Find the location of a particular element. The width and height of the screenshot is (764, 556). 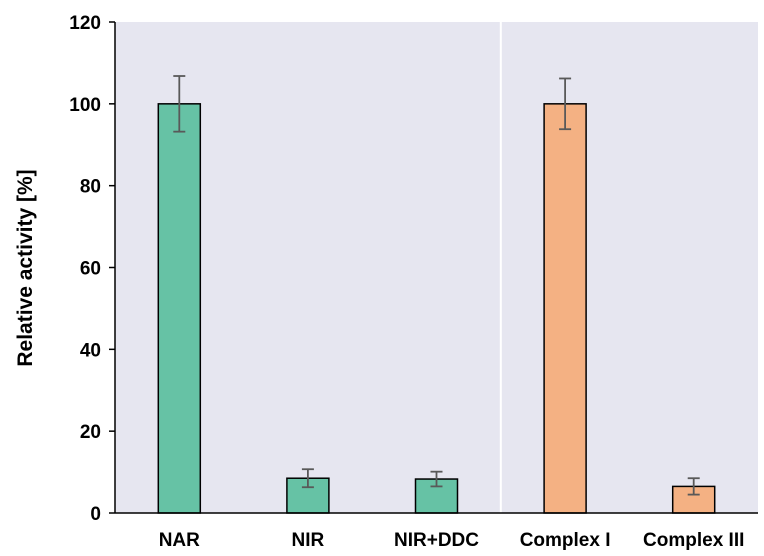

x-category-label: Complex III is located at coordinates (693, 540).